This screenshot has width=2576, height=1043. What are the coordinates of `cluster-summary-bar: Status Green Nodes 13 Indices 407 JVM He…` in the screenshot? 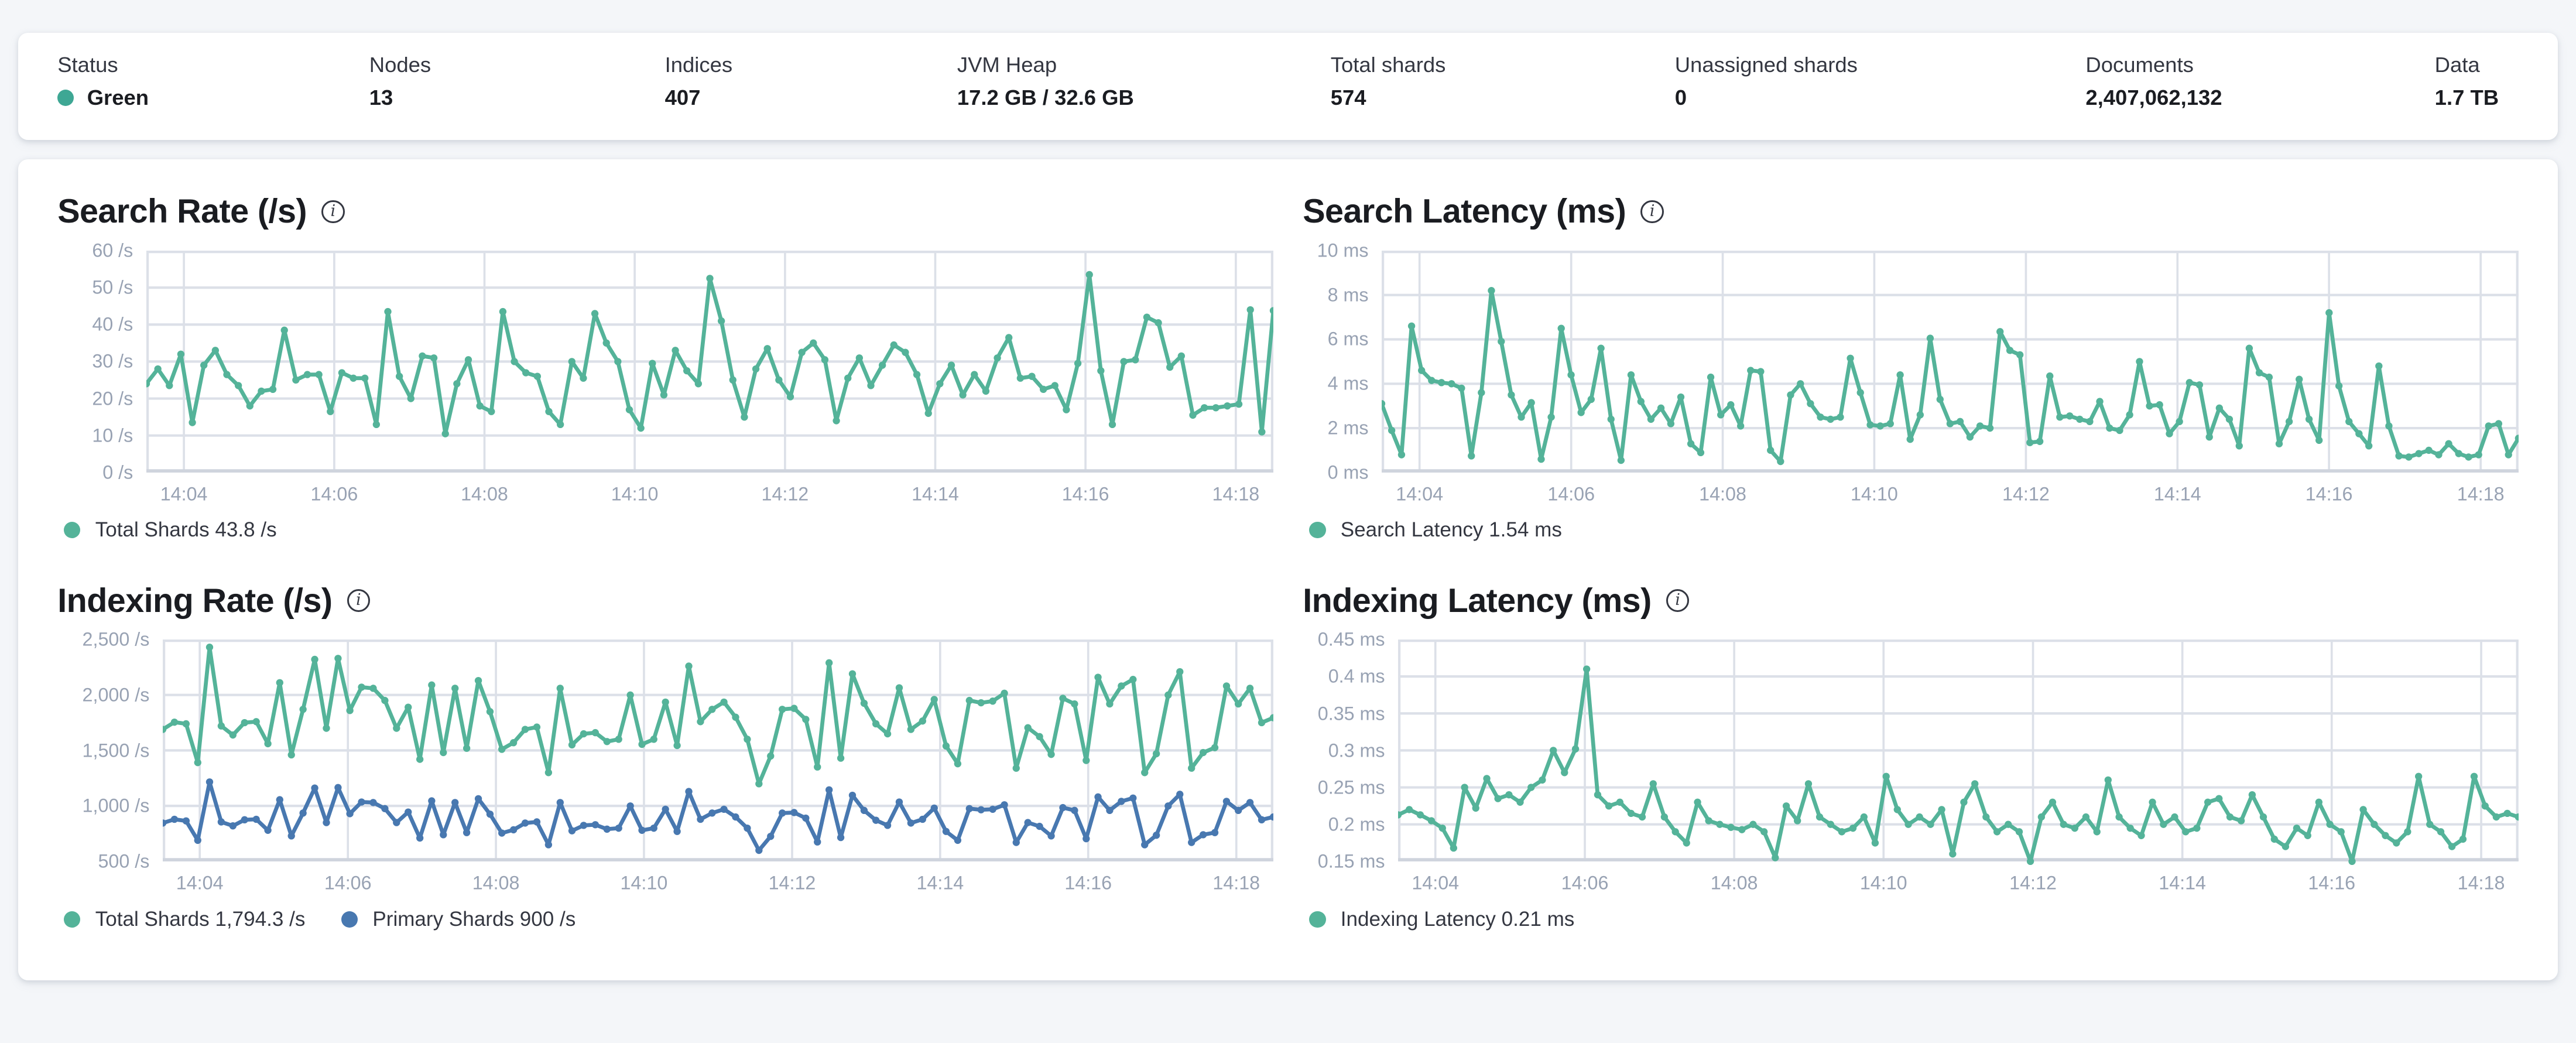 It's located at (1288, 86).